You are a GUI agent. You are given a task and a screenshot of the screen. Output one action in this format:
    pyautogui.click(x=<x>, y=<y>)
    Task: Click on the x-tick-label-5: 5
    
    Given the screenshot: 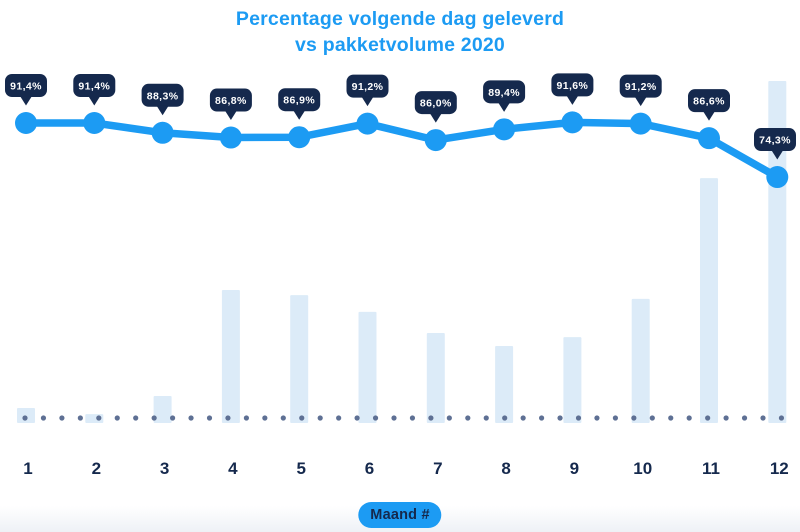 What is the action you would take?
    pyautogui.click(x=300, y=468)
    